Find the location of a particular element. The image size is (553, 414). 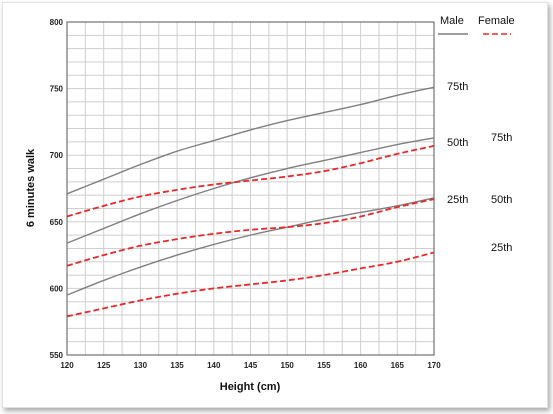

series-line-female-50th is located at coordinates (250, 232).